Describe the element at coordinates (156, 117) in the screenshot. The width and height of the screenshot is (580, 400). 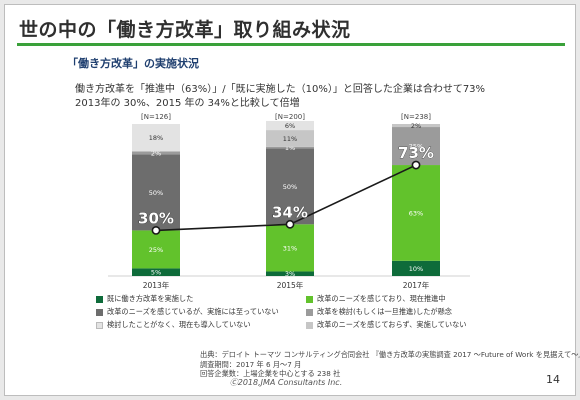
I see `bar-n-label: [N=126]` at that location.